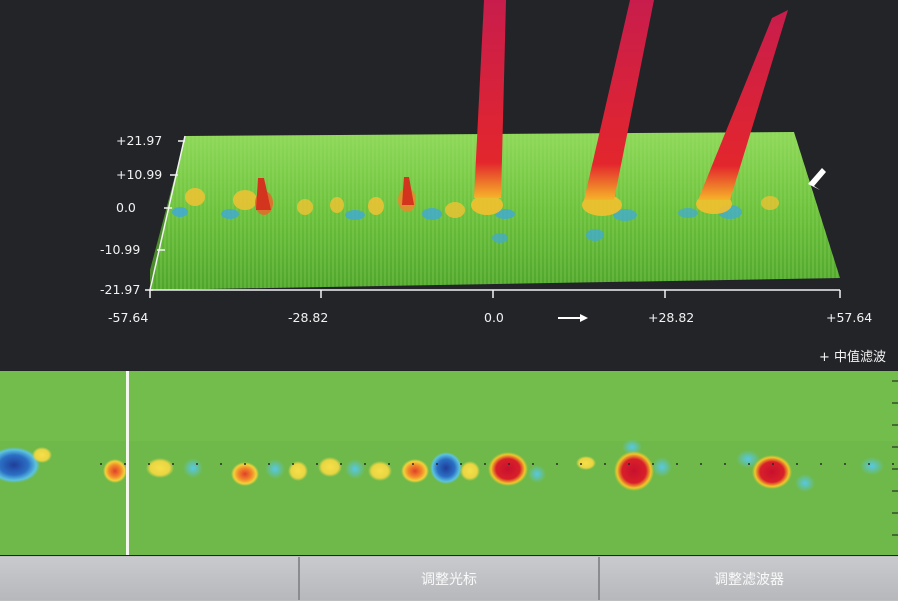 The image size is (898, 601). Describe the element at coordinates (139, 174) in the screenshot. I see `y-tick-2: +10.99` at that location.